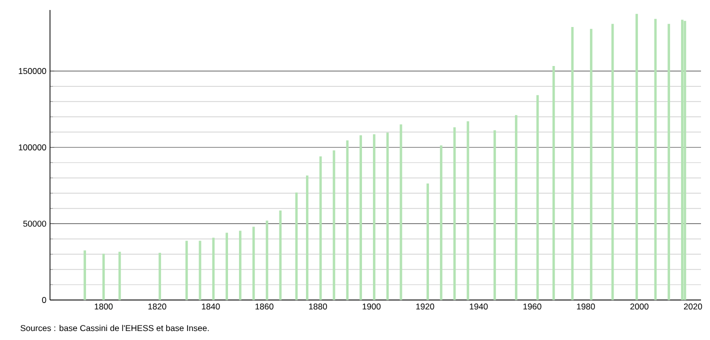 The height and width of the screenshot is (340, 710). Describe the element at coordinates (32, 71) in the screenshot. I see `y-tick-label: 150000` at that location.